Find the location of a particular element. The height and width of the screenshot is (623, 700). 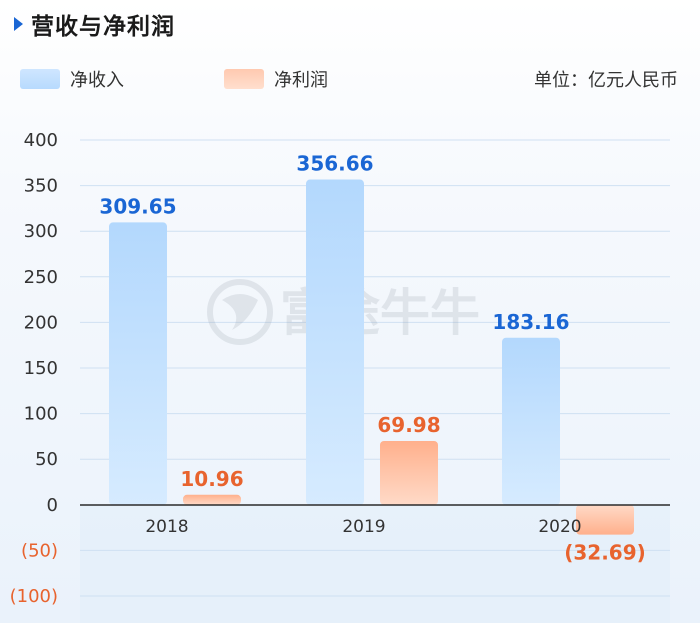

y-tick-label: 300 is located at coordinates (41, 231).